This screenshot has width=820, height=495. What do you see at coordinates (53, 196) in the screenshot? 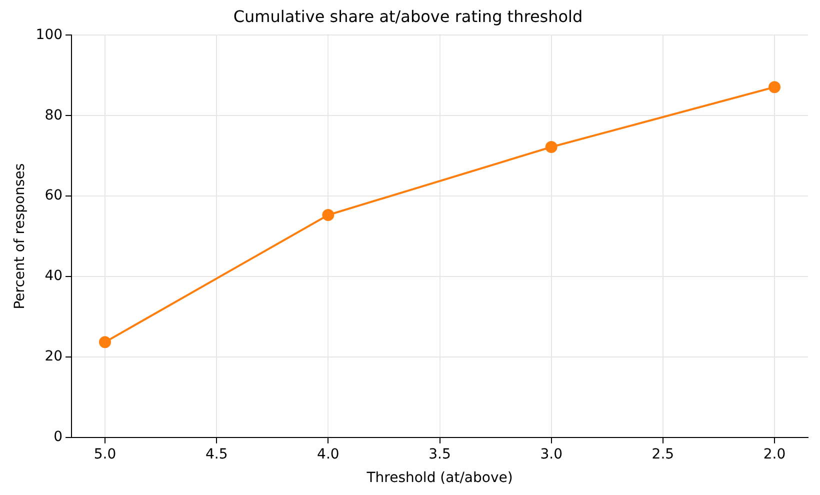
I see `y-tick-label: 60` at bounding box center [53, 196].